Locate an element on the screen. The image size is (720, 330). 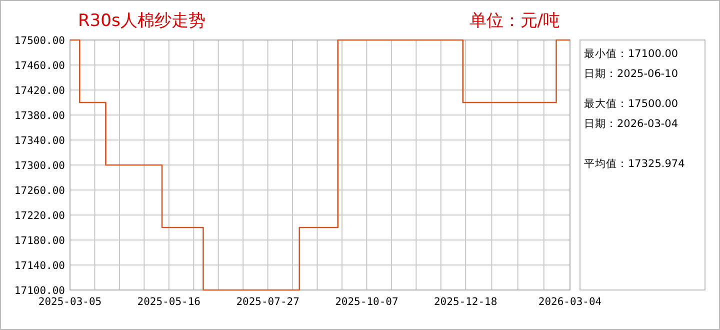
chart-title: R30s人棉纱走势 is located at coordinates (142, 21).